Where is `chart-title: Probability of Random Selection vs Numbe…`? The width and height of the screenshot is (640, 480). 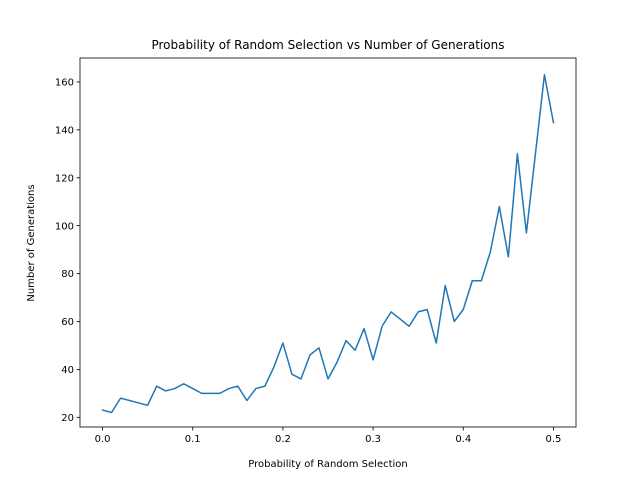 chart-title: Probability of Random Selection vs Numbe… is located at coordinates (327, 45).